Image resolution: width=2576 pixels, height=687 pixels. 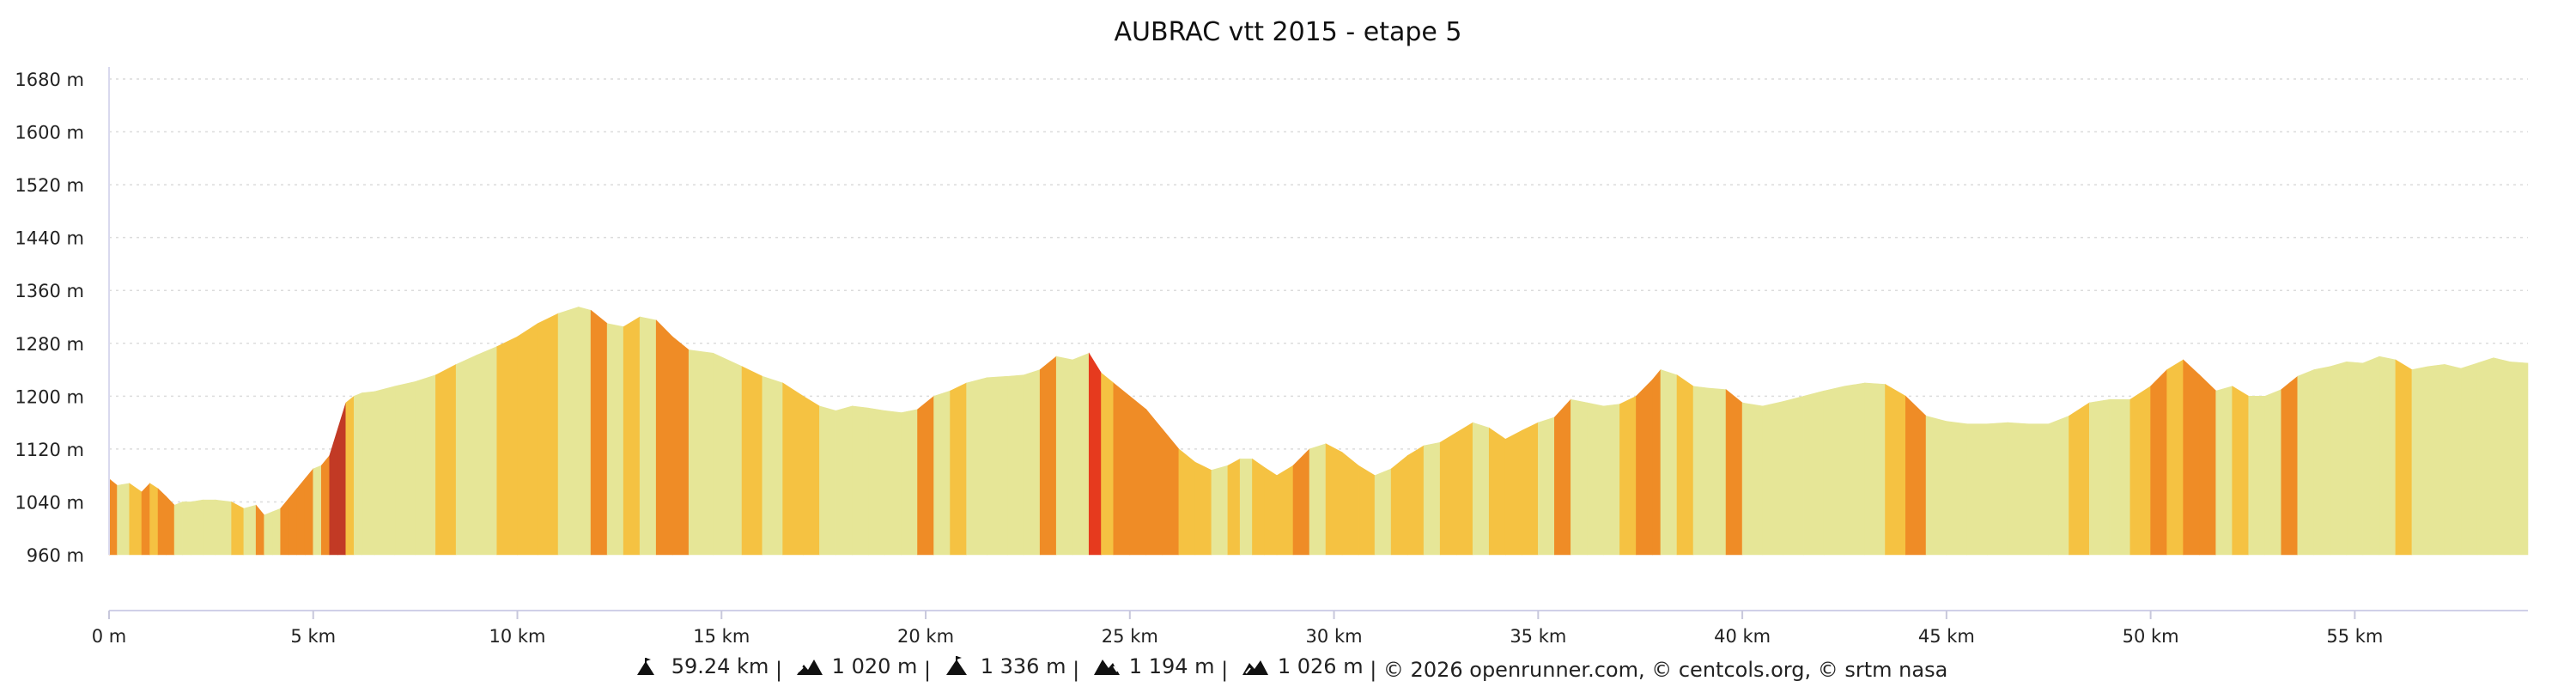 I want to click on y-tick-label: 1280 m, so click(x=49, y=344).